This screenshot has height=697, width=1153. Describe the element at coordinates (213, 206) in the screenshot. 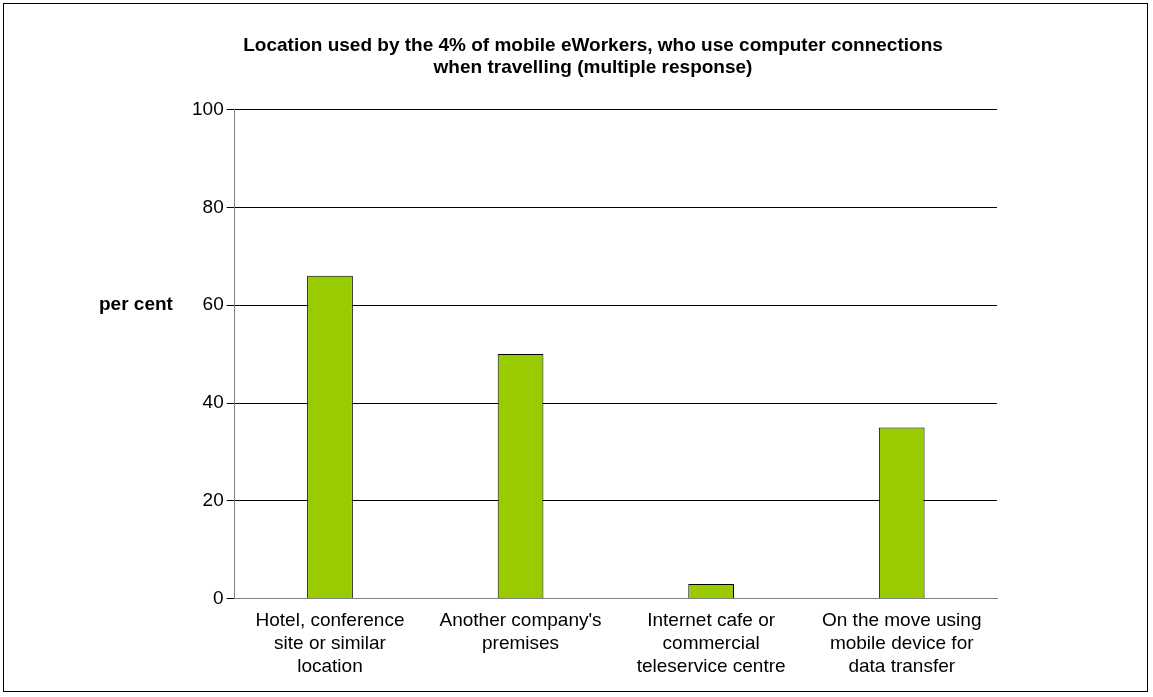

I see `y-tick-label: 80` at that location.